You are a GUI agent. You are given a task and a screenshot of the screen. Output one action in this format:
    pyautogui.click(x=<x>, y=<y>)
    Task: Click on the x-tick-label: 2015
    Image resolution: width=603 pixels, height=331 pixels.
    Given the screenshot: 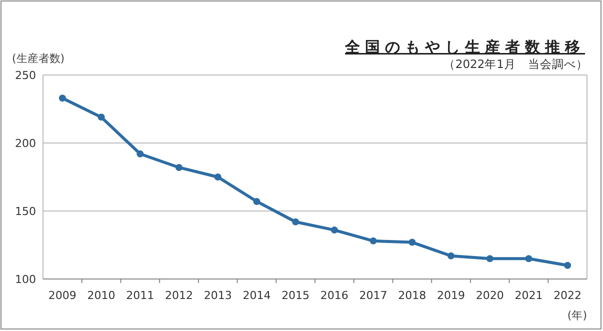 What is the action you would take?
    pyautogui.click(x=296, y=295)
    